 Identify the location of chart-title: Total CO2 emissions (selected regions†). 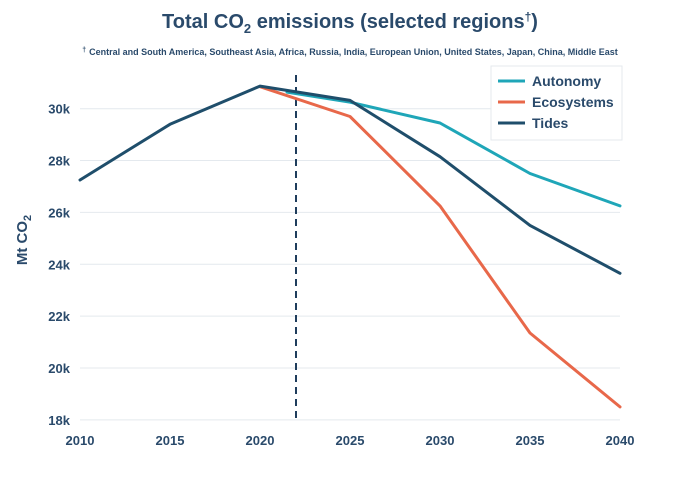
(350, 23).